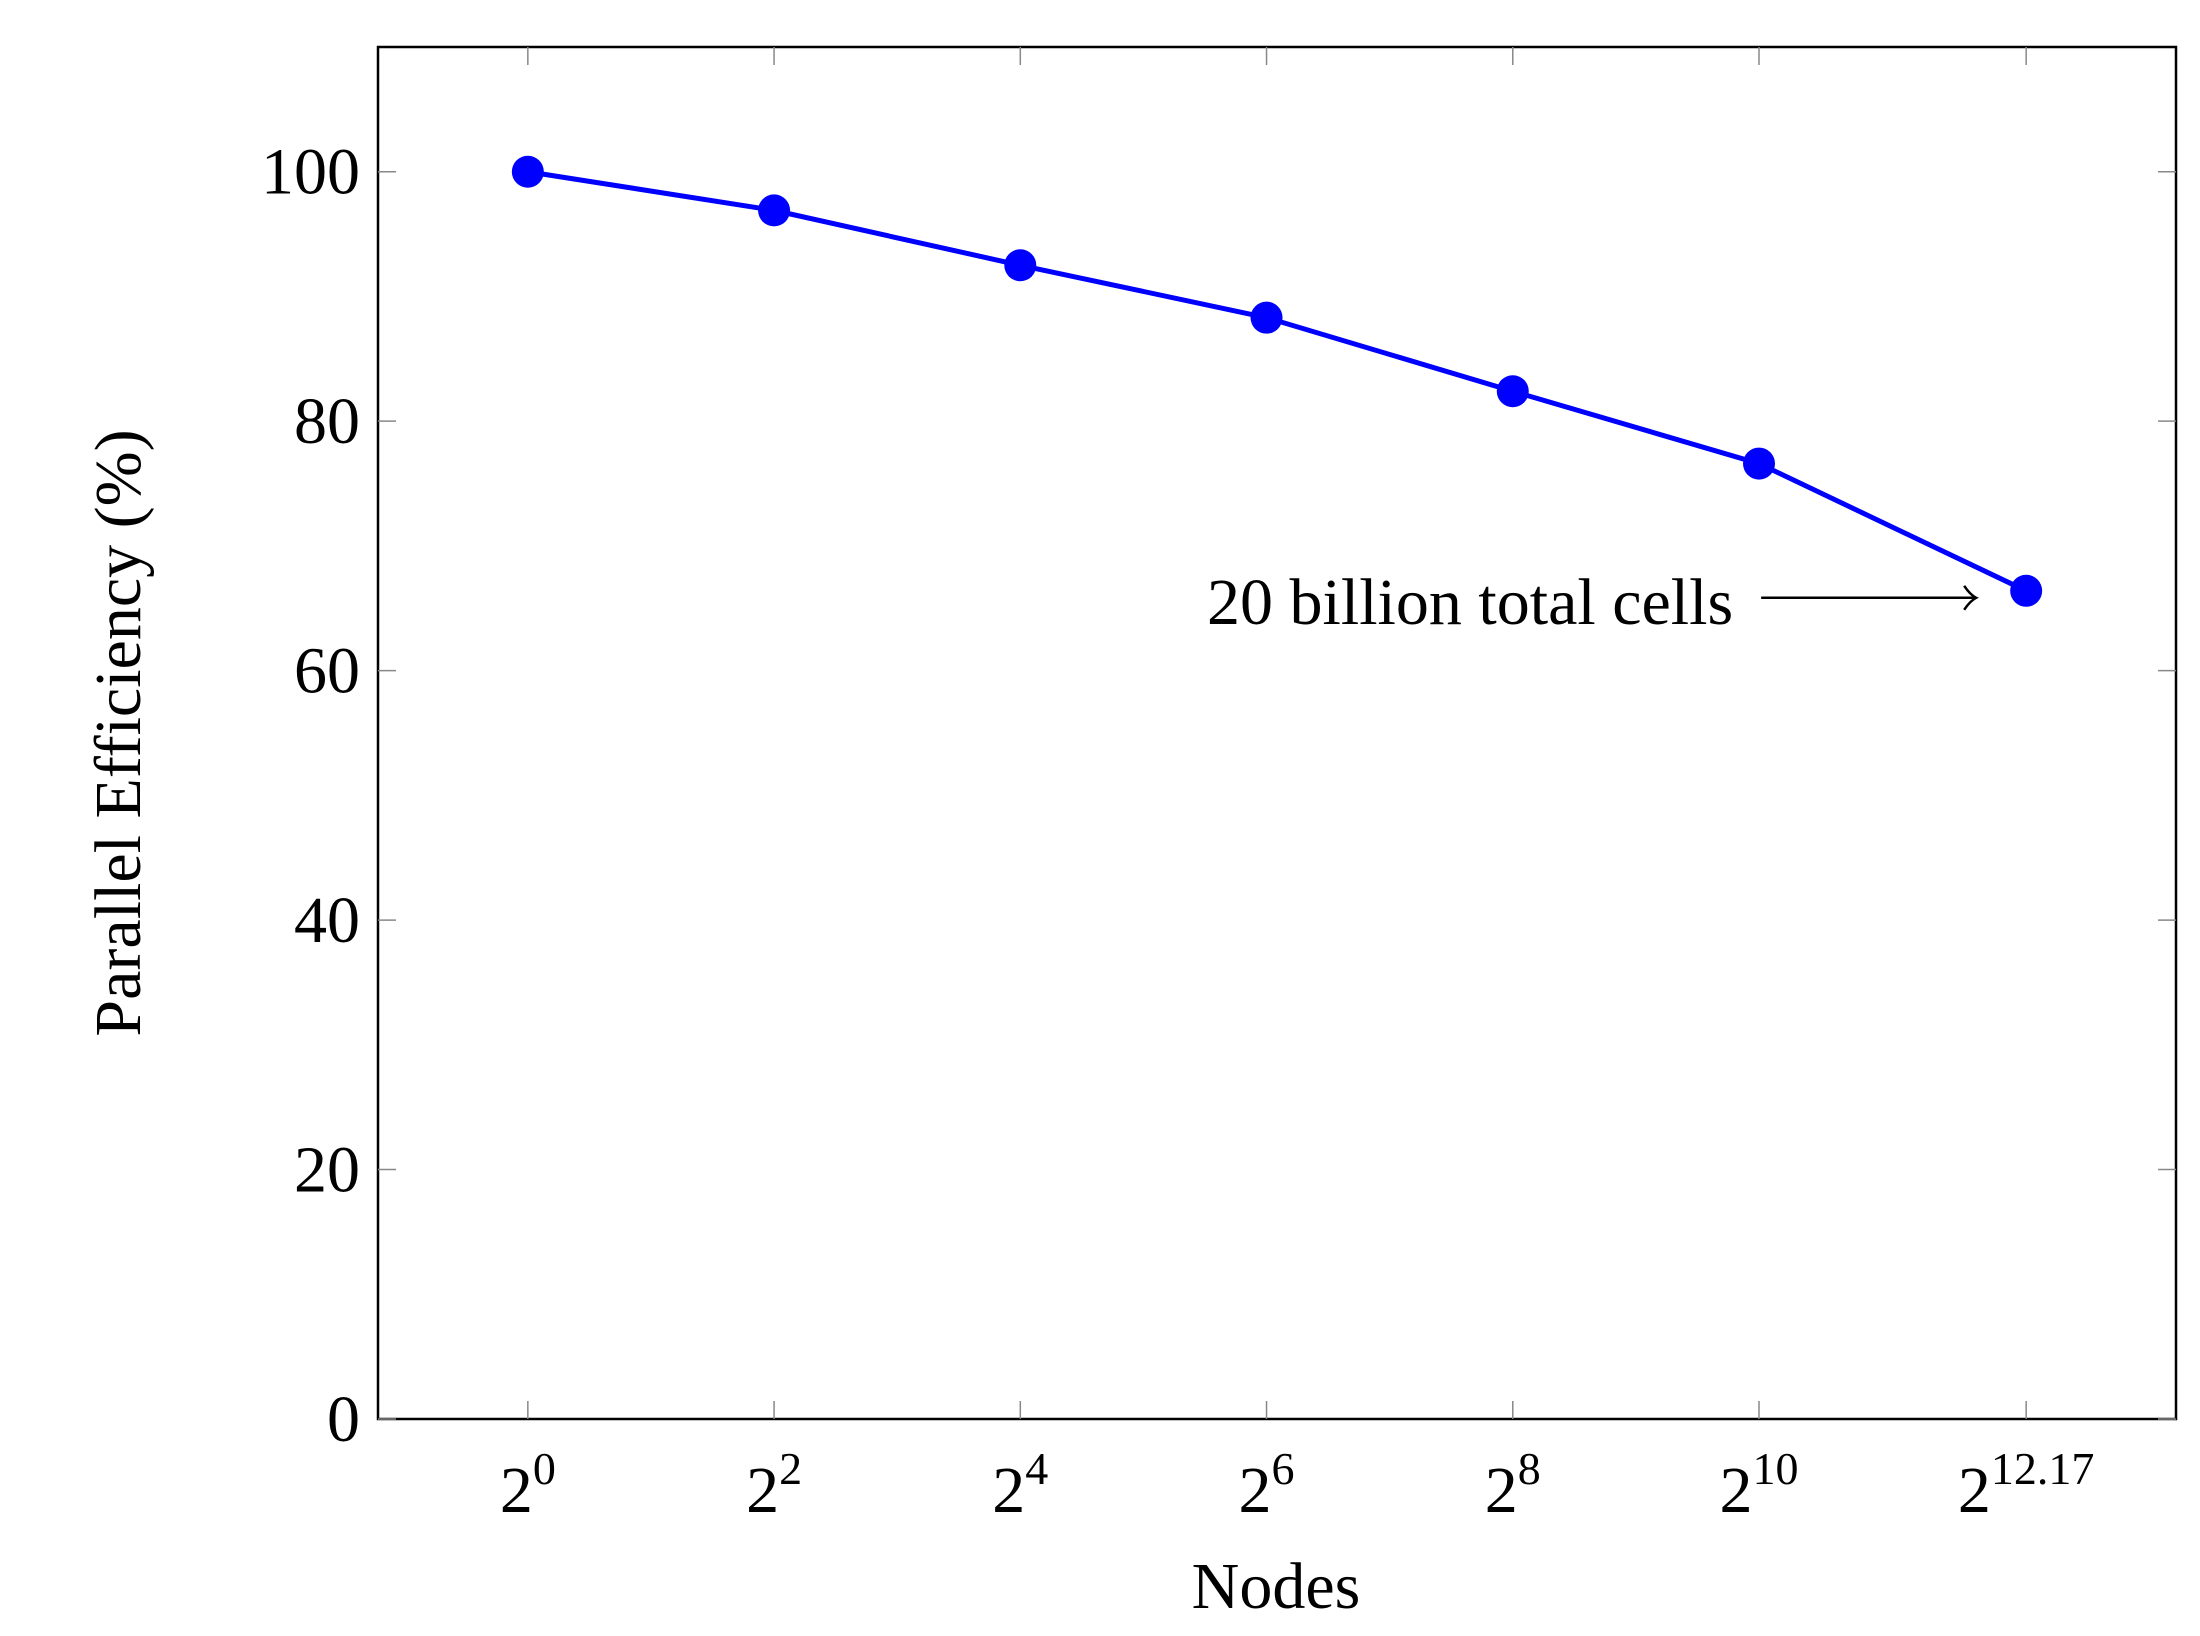 The height and width of the screenshot is (1636, 2200). What do you see at coordinates (343, 1419) in the screenshot?
I see `y-tick-label: 0` at bounding box center [343, 1419].